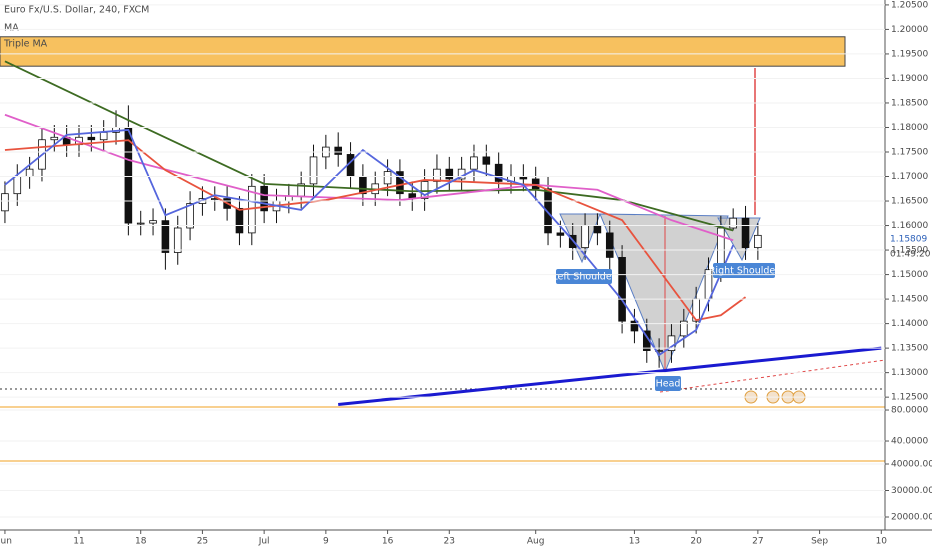 This screenshot has width=932, height=554. Describe the element at coordinates (202, 542) in the screenshot. I see `x-tick-label: 25` at that location.